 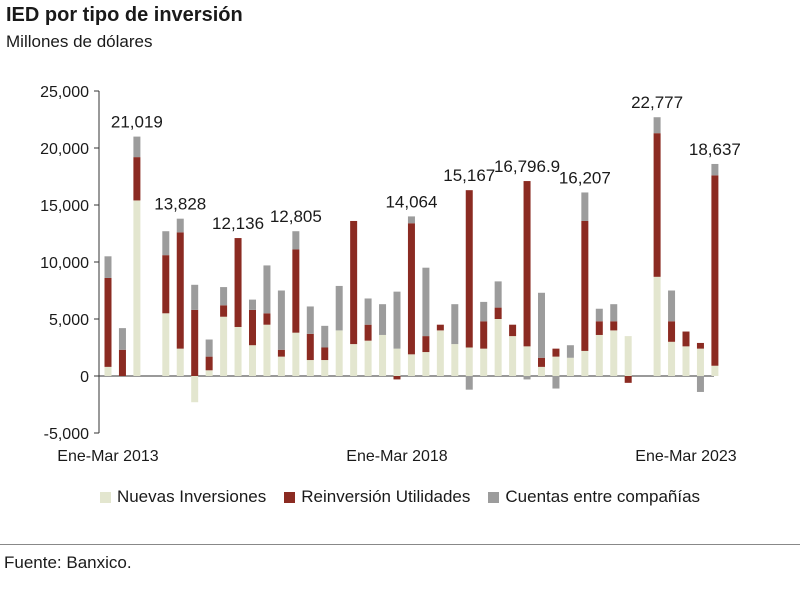 I want to click on y-tick-label: 0, so click(x=84, y=377).